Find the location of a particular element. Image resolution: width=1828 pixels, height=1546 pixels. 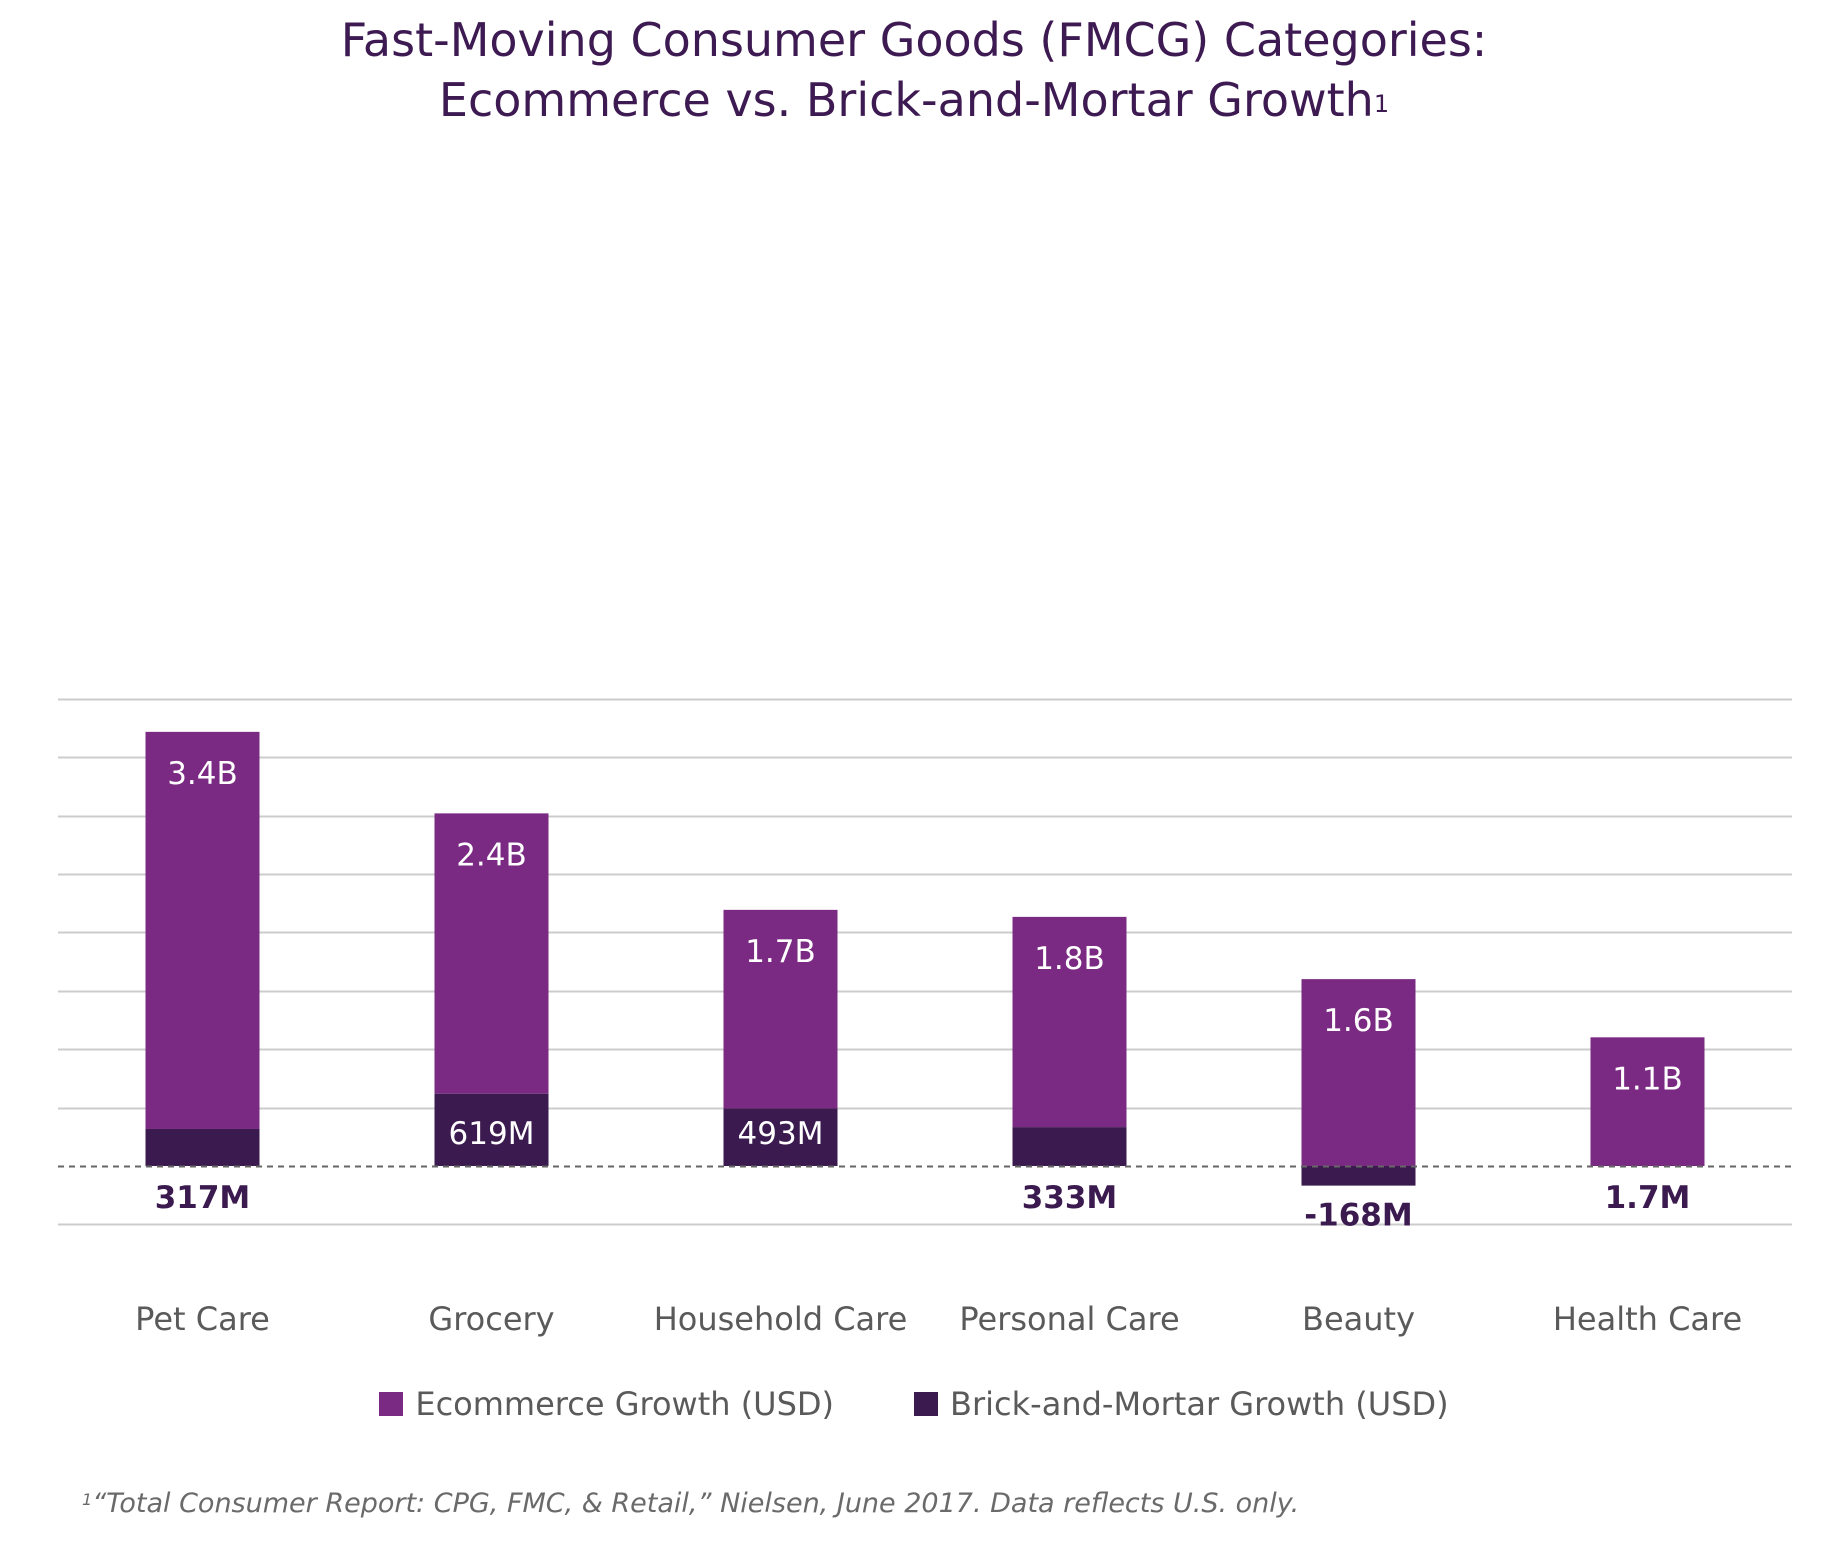

title-footnote-marker: 1 is located at coordinates (1381, 104).